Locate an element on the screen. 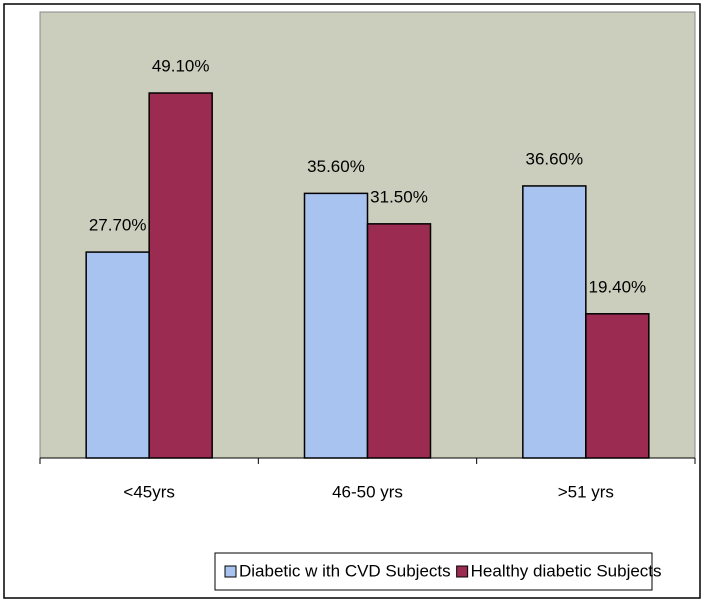 The image size is (706, 608). legend is located at coordinates (433, 571).